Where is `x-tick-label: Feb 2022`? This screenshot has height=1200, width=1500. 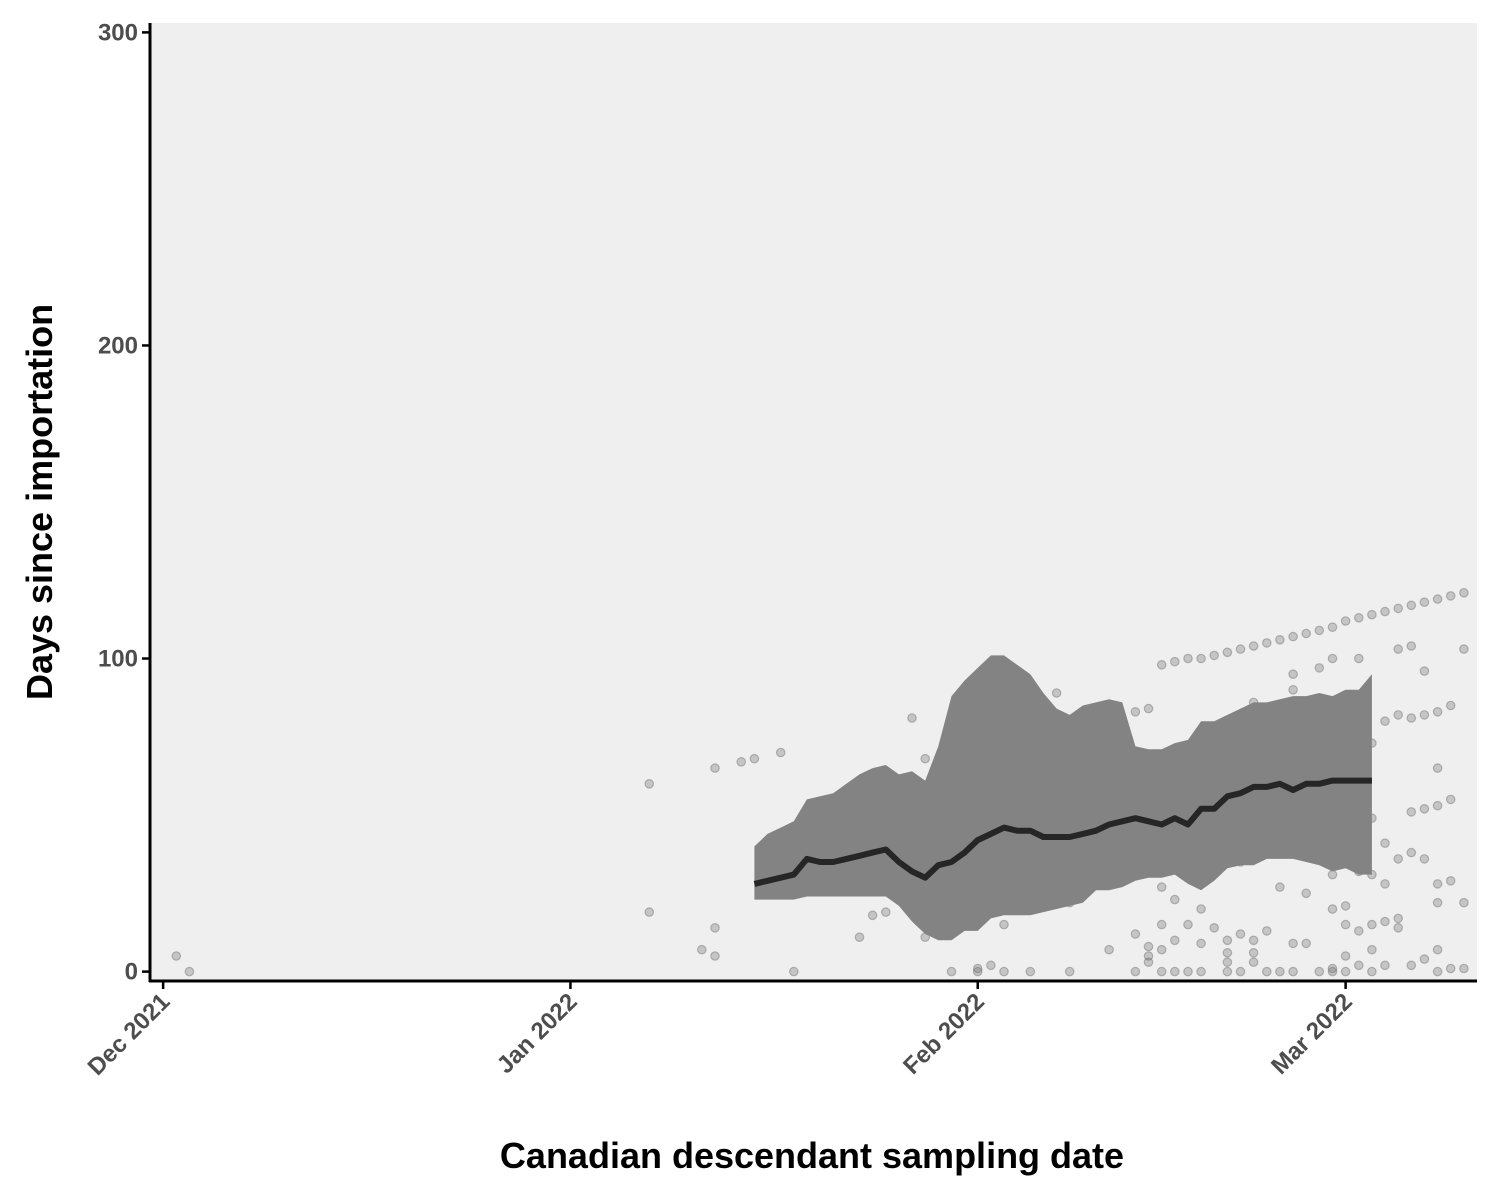 x-tick-label: Feb 2022 is located at coordinates (944, 1034).